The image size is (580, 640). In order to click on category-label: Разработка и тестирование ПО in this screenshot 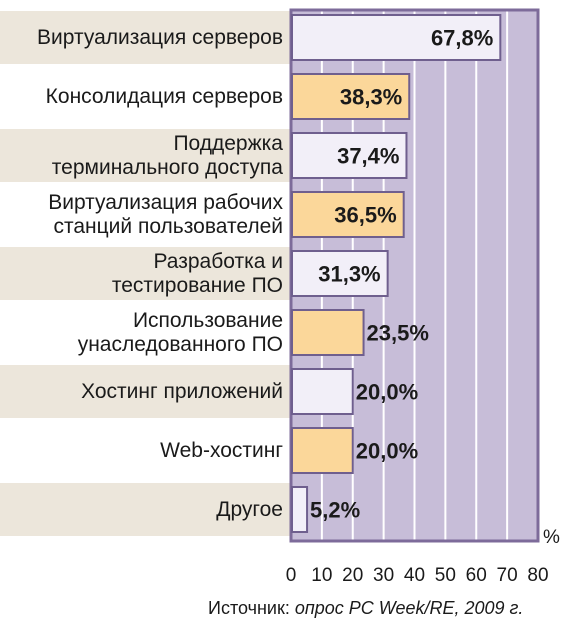, I will do `click(197, 273)`.